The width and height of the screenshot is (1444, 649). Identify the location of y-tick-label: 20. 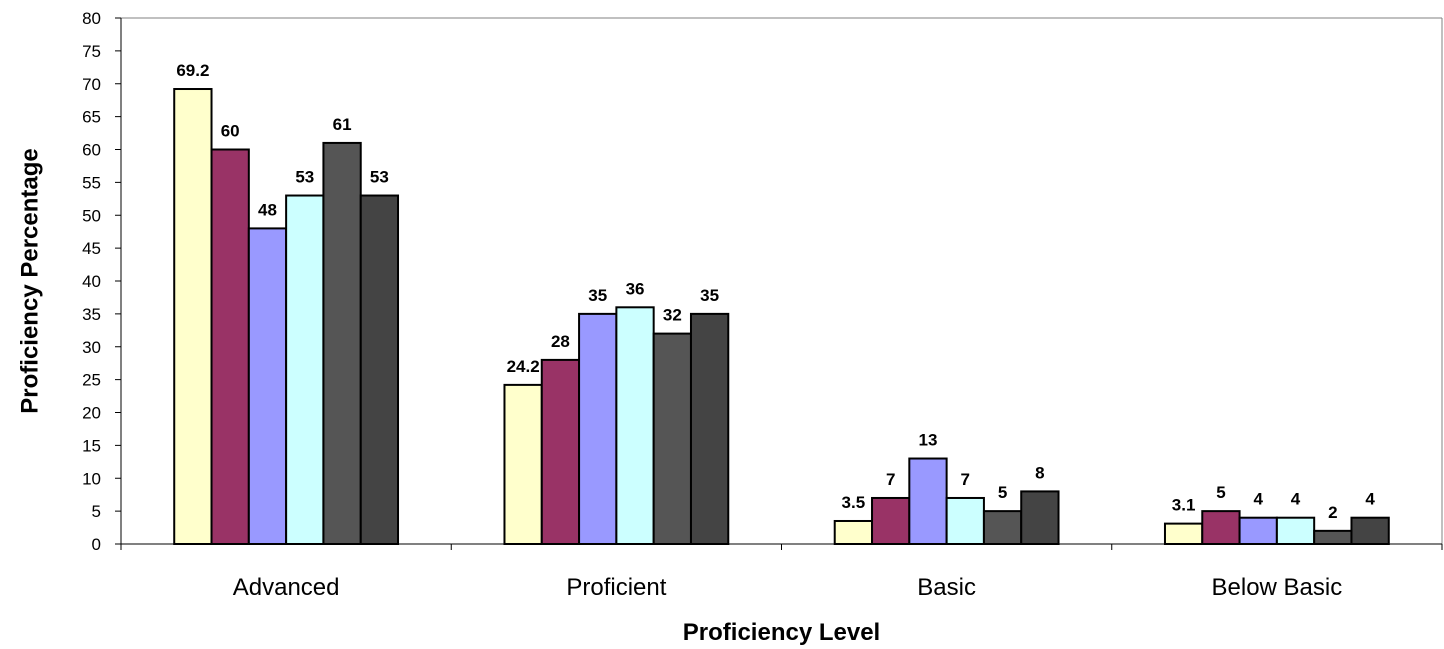
(91, 413).